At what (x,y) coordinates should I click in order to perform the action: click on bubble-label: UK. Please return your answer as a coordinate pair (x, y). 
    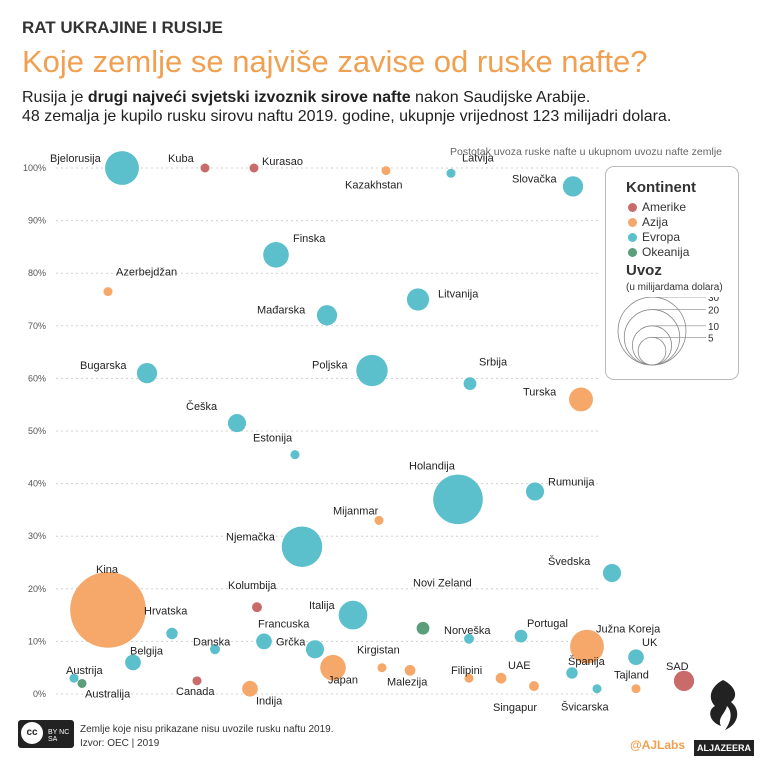
    Looking at the image, I should click on (650, 643).